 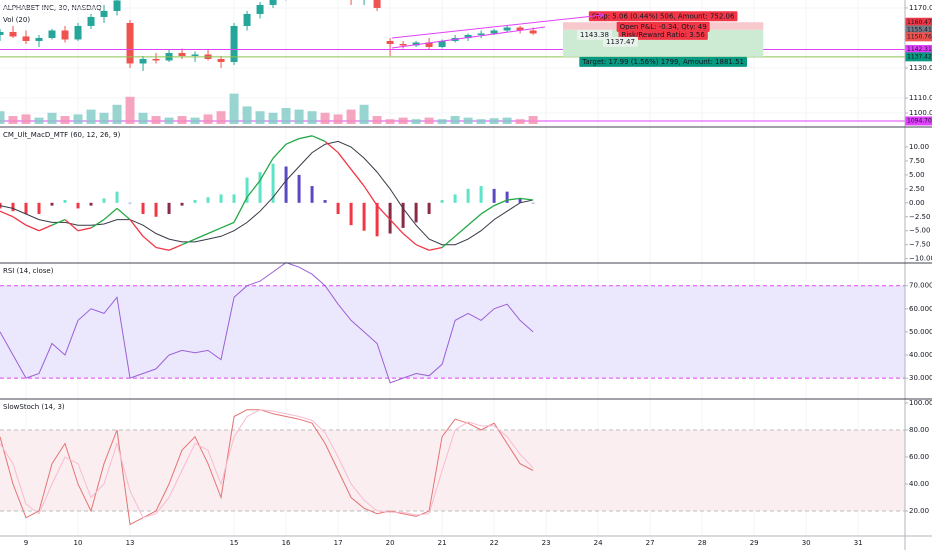 What do you see at coordinates (26, 543) in the screenshot?
I see `x-tick-label: 9` at bounding box center [26, 543].